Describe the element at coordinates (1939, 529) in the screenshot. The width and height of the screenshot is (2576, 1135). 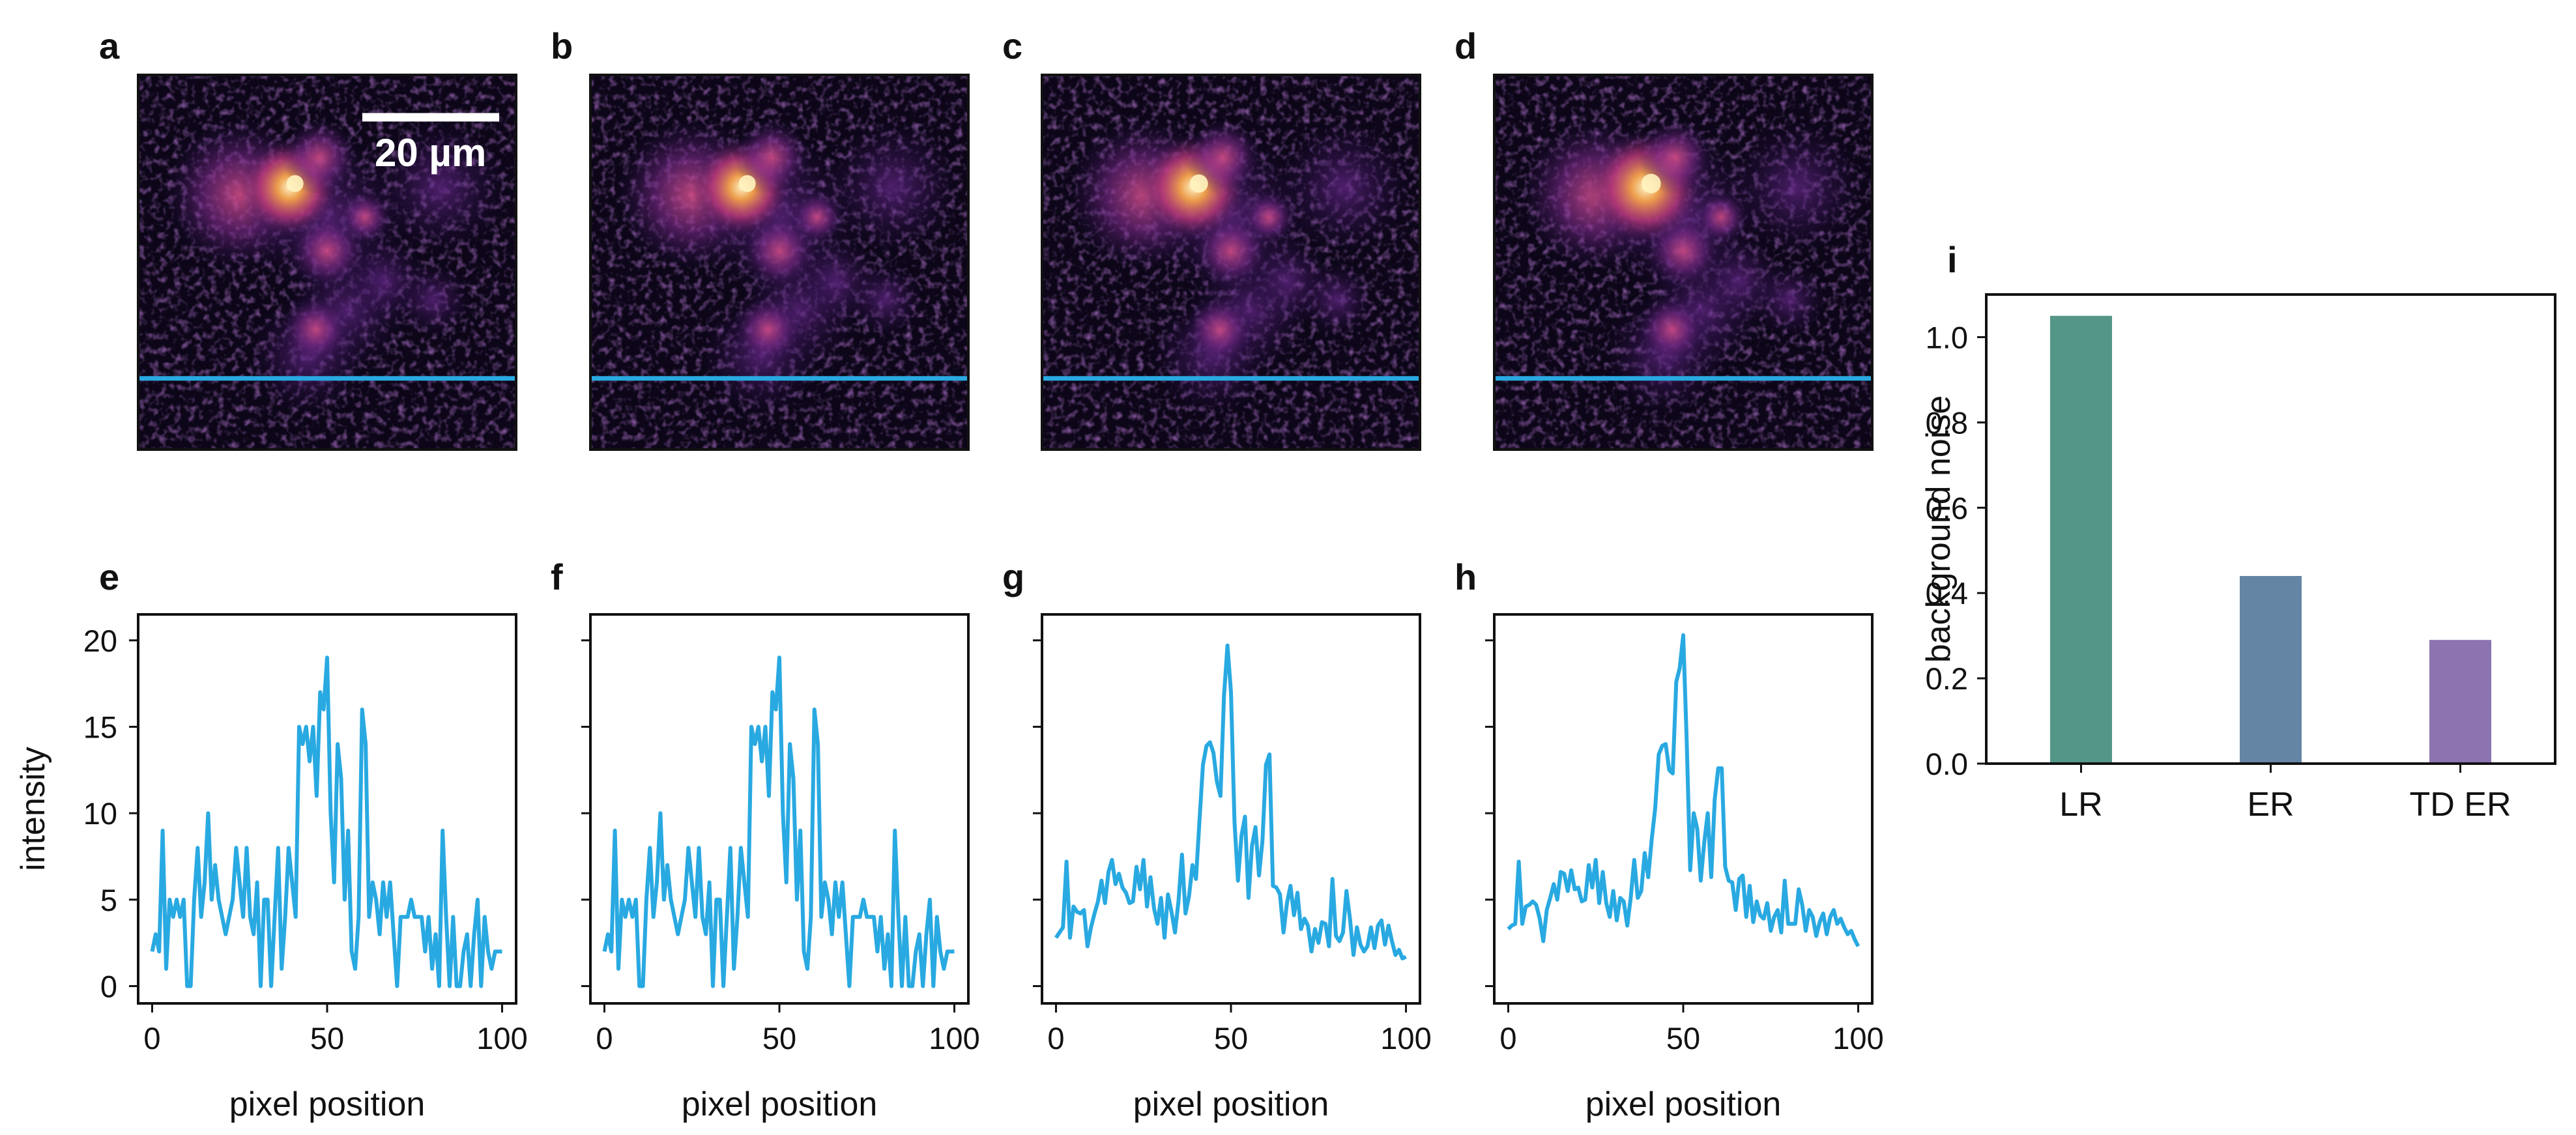
I see `y-axis-label: background noise` at that location.